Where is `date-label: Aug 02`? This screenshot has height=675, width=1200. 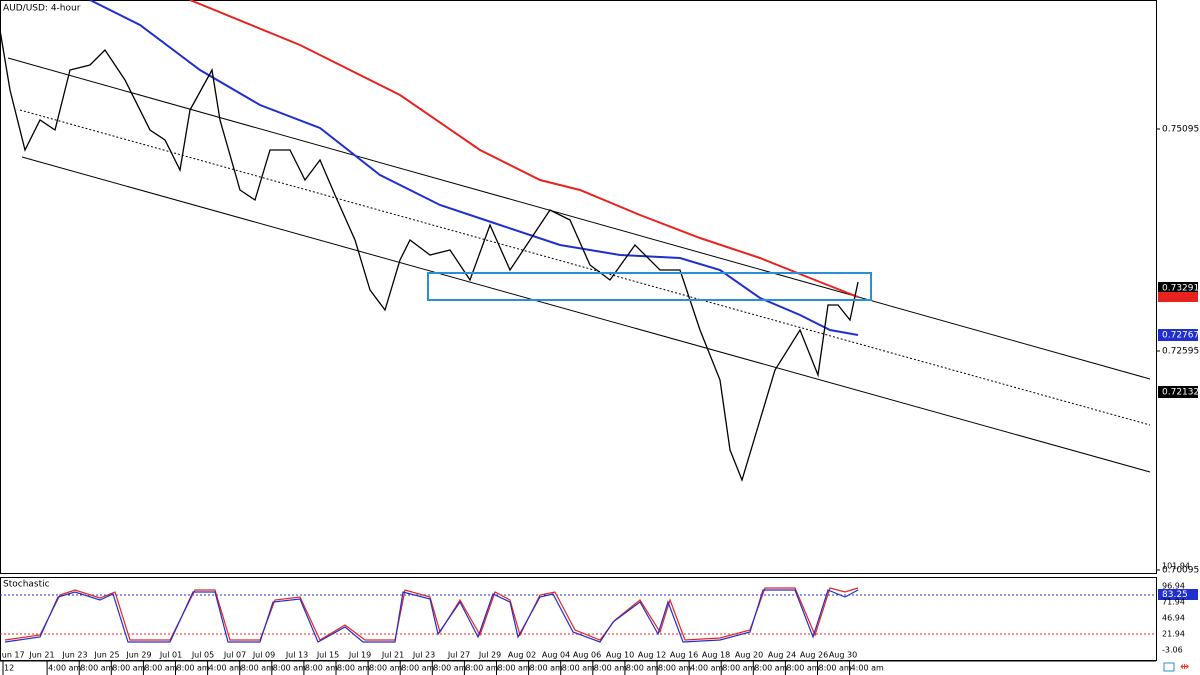 date-label: Aug 02 is located at coordinates (522, 655).